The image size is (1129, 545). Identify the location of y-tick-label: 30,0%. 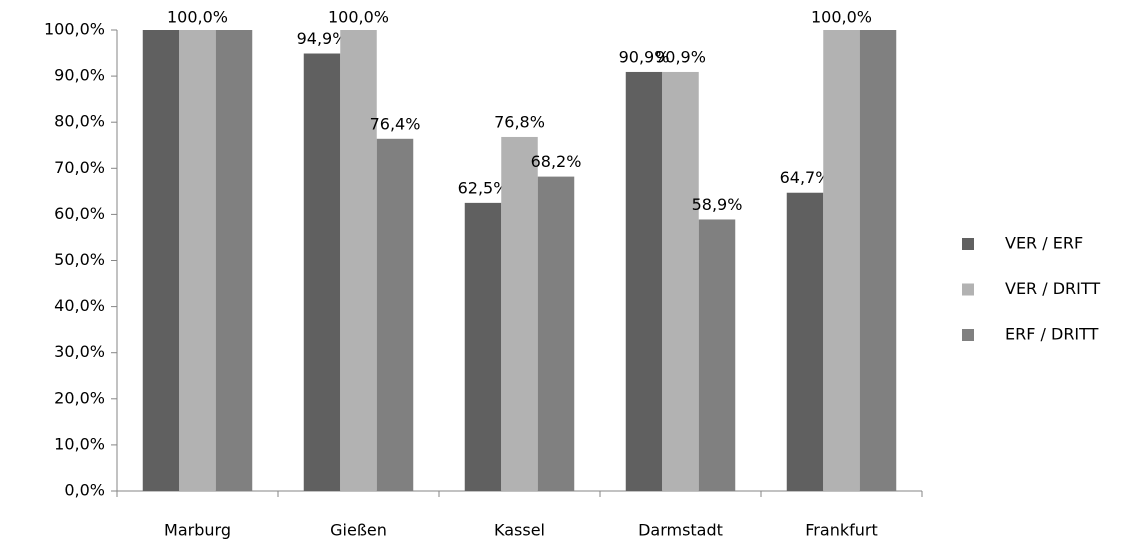
(79, 351).